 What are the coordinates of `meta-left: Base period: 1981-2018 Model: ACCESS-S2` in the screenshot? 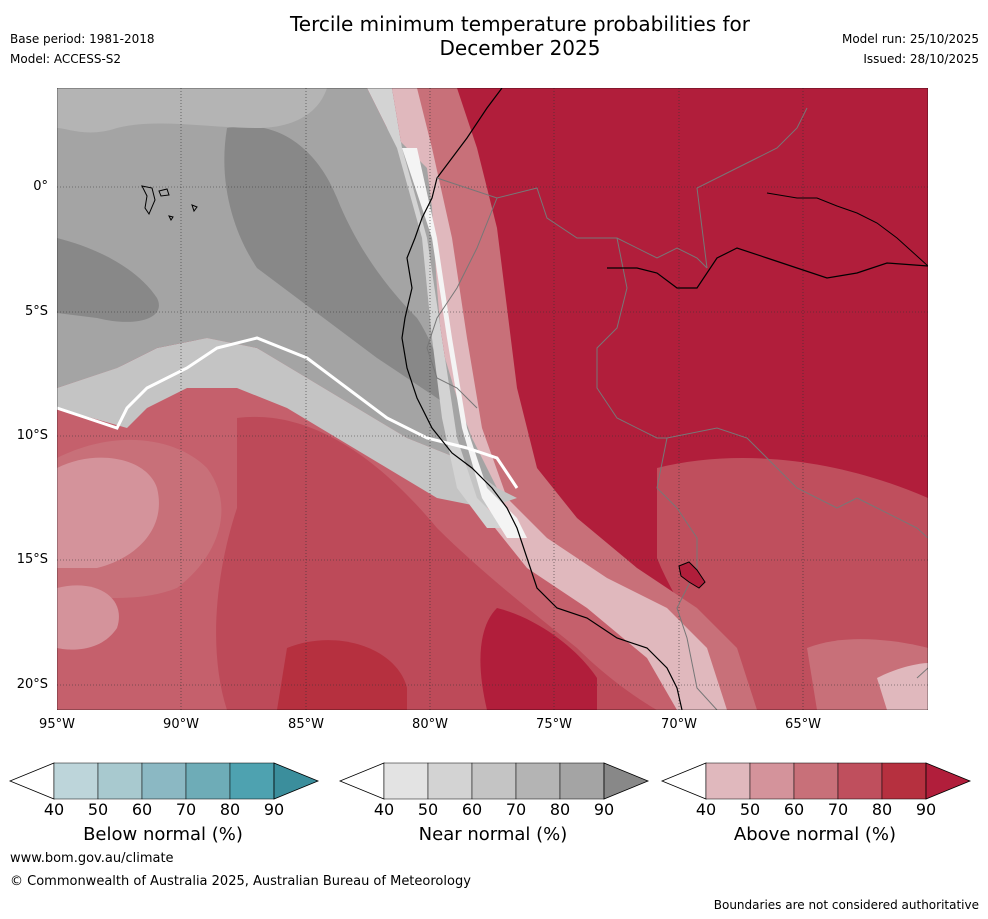 It's located at (82, 49).